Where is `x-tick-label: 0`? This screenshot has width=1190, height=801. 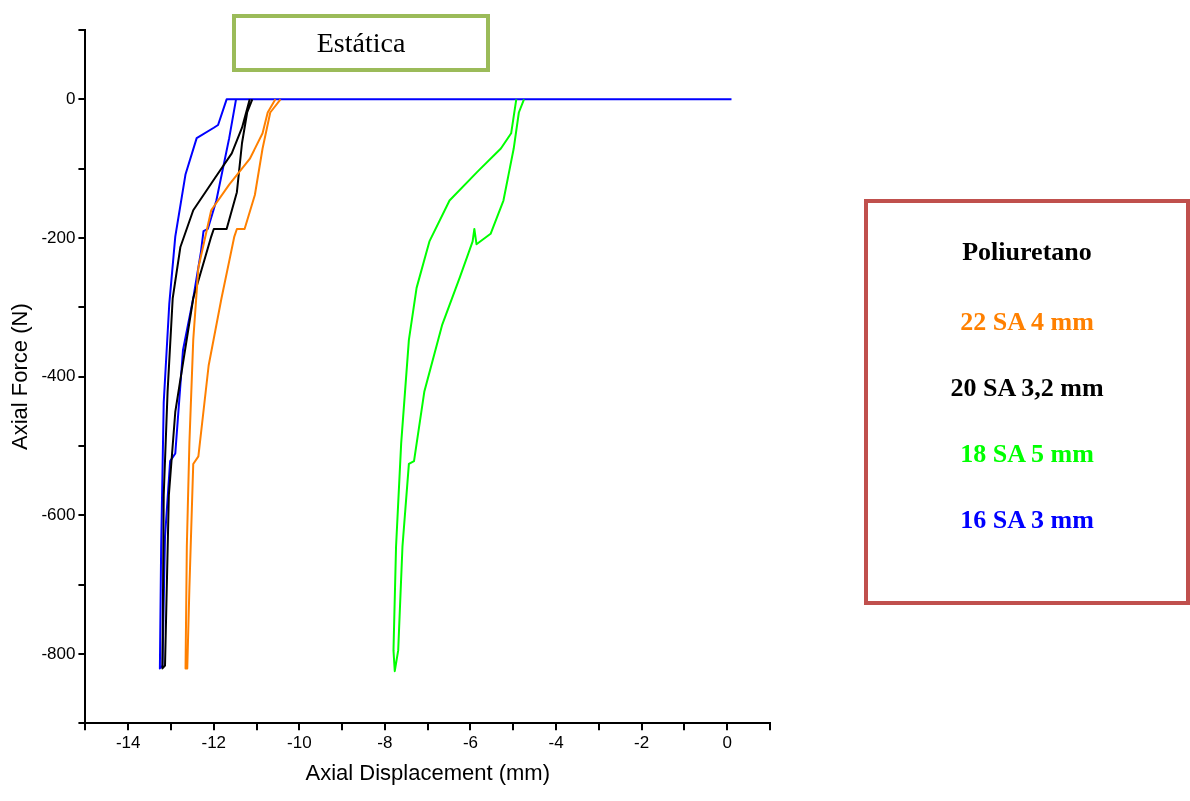
x-tick-label: 0 is located at coordinates (727, 743).